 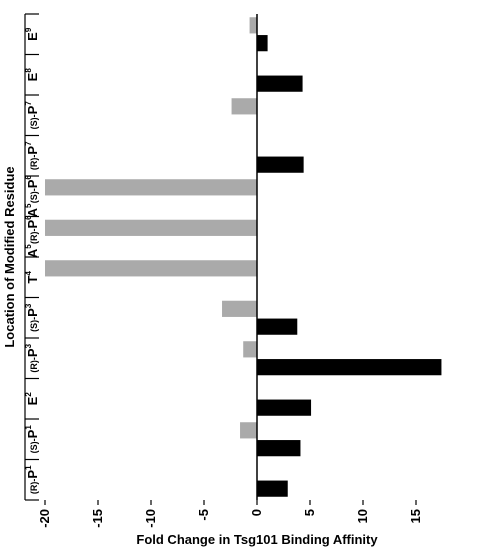 What do you see at coordinates (32, 277) in the screenshot?
I see `category-label: T4` at bounding box center [32, 277].